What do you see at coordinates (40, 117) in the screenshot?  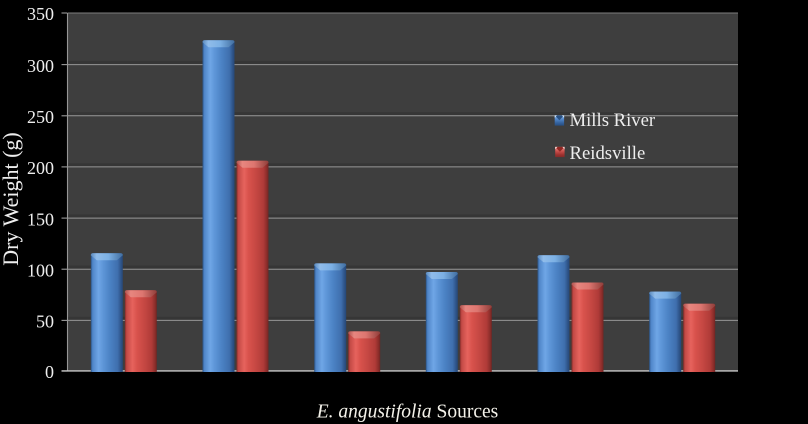 I see `svg-text: 250` at bounding box center [40, 117].